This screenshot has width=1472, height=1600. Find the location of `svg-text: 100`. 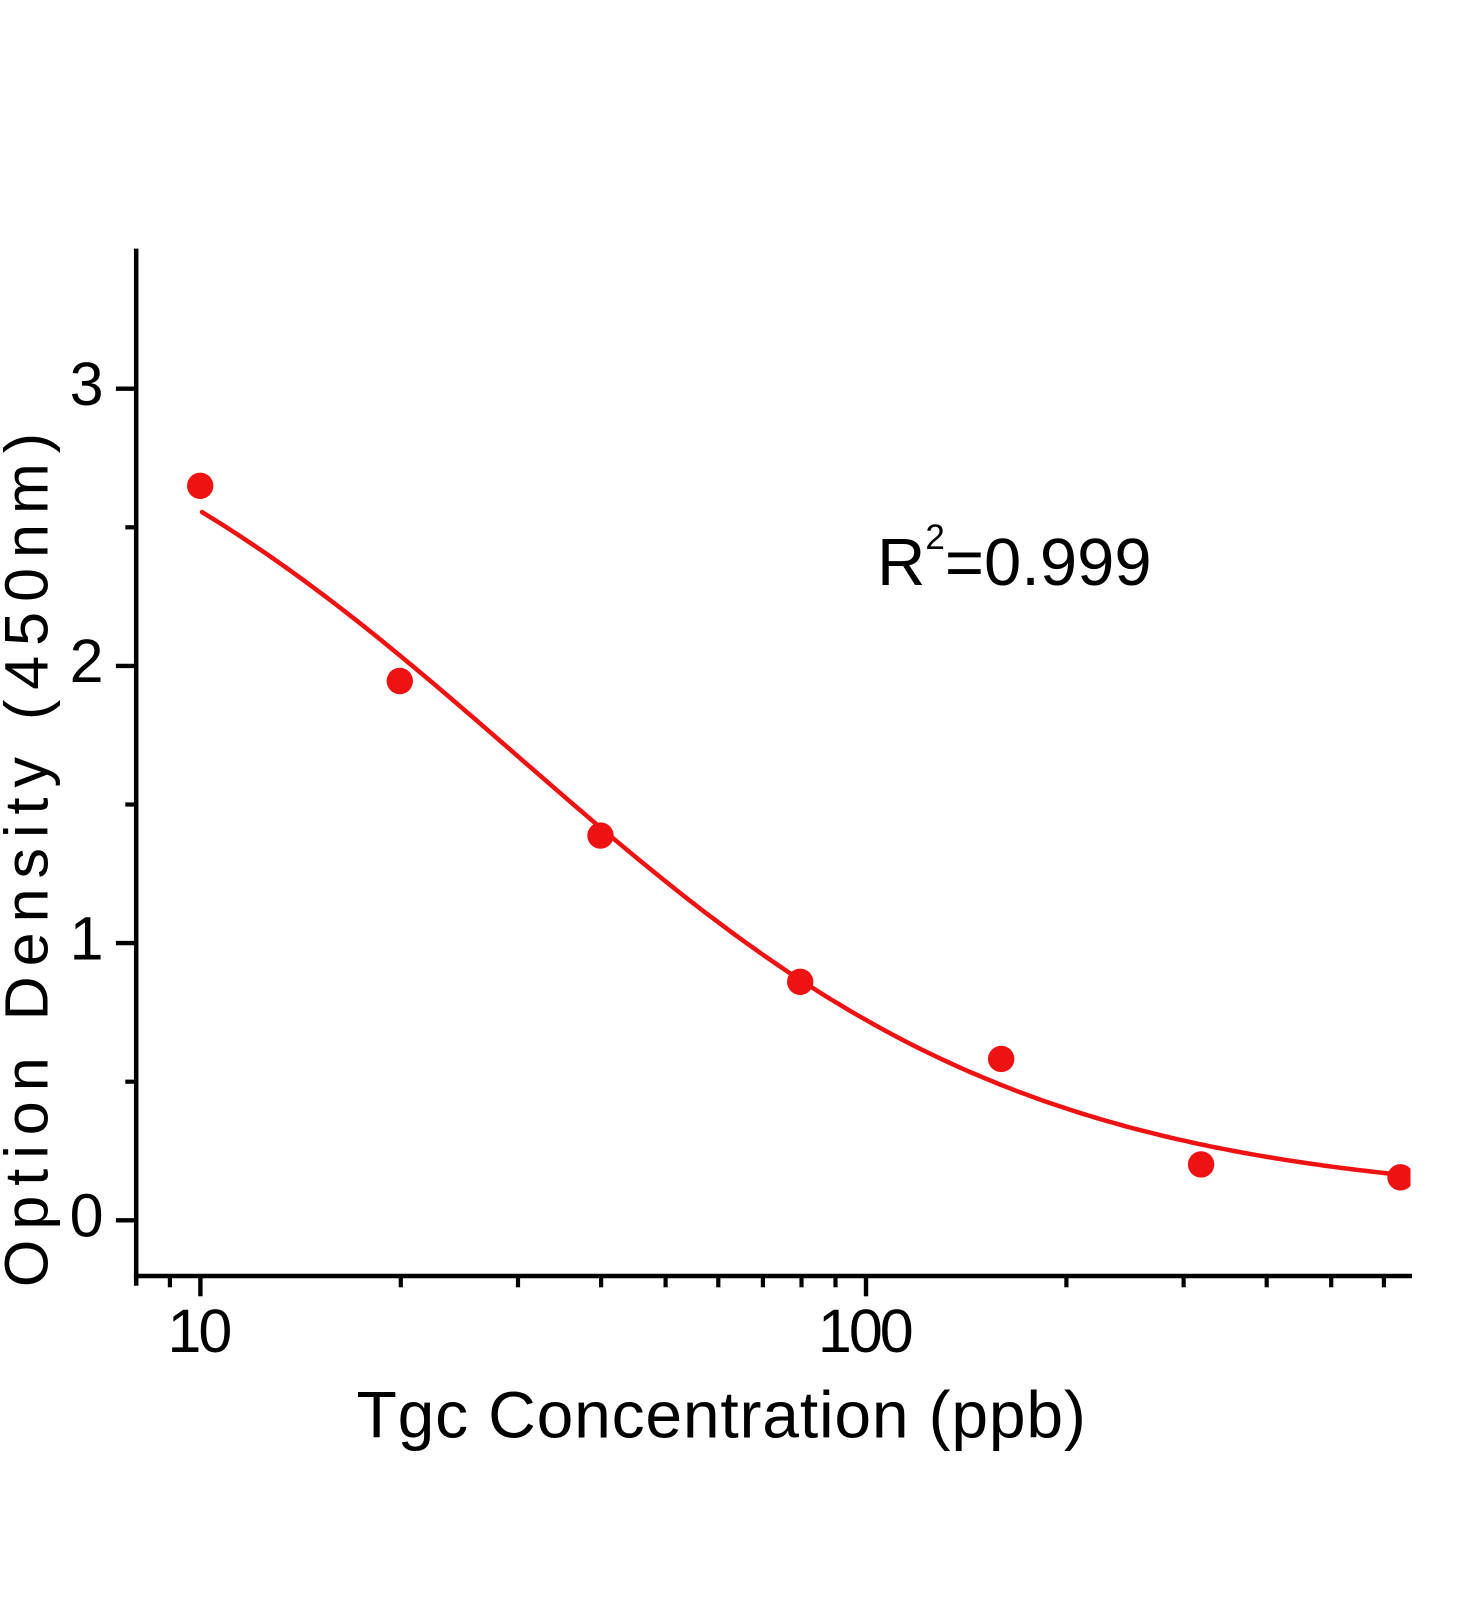

svg-text: 100 is located at coordinates (865, 1331).